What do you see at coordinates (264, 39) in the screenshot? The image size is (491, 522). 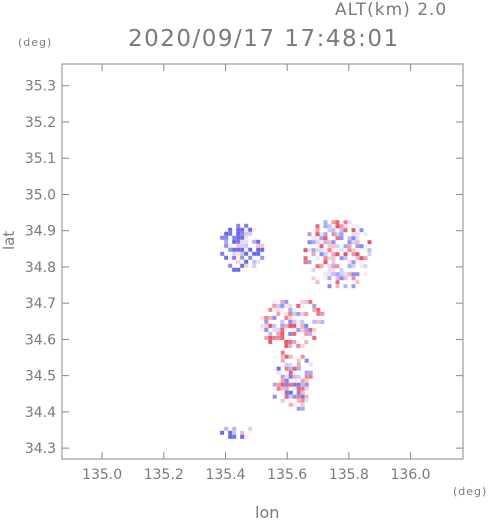 I see `timestamp-title: 2020/09/17 17:48:01` at bounding box center [264, 39].